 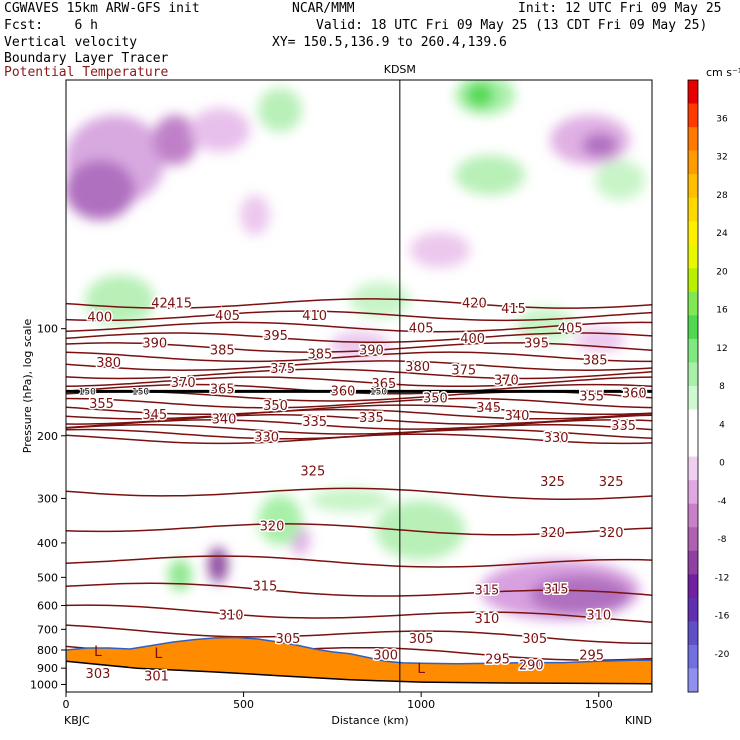 What do you see at coordinates (723, 72) in the screenshot?
I see `colorbar-unit: cm s⁻¹` at bounding box center [723, 72].